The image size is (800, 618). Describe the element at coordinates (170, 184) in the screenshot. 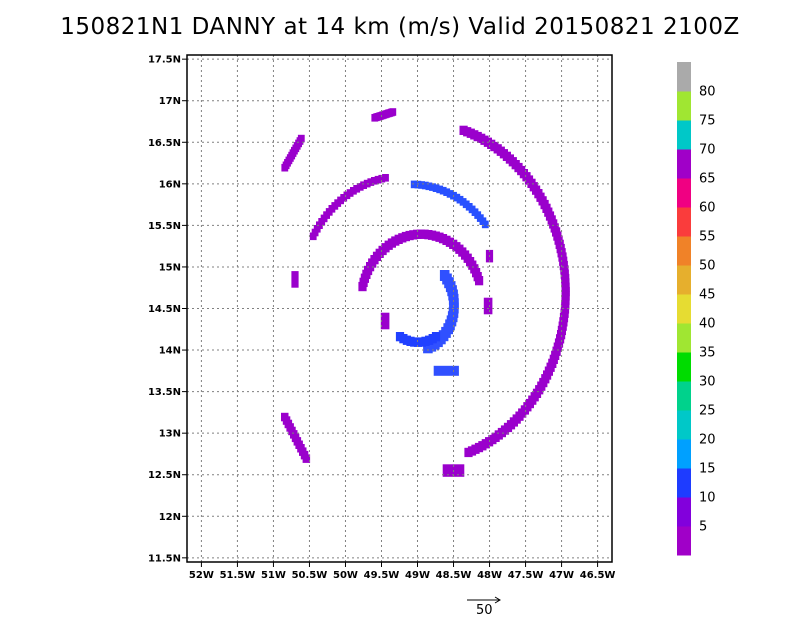

I see `y-tick-label: 16N` at that location.